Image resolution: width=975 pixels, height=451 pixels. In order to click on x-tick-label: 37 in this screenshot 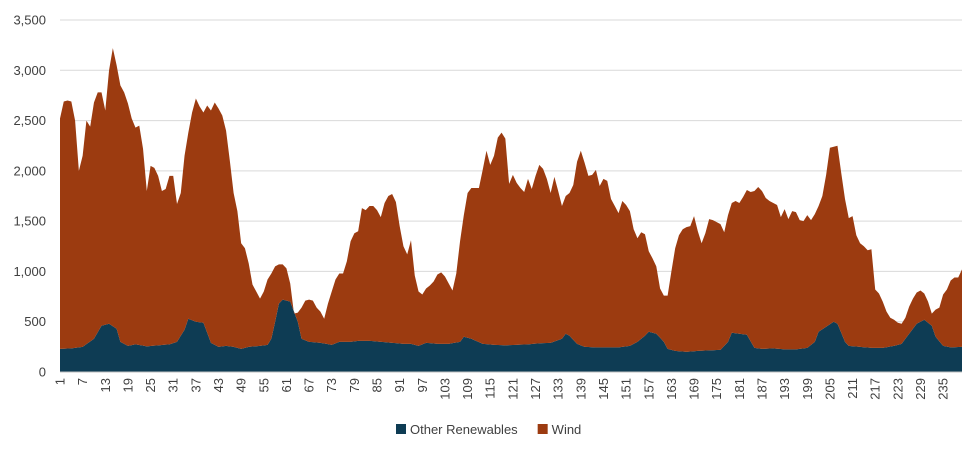, I will do `click(195, 385)`.